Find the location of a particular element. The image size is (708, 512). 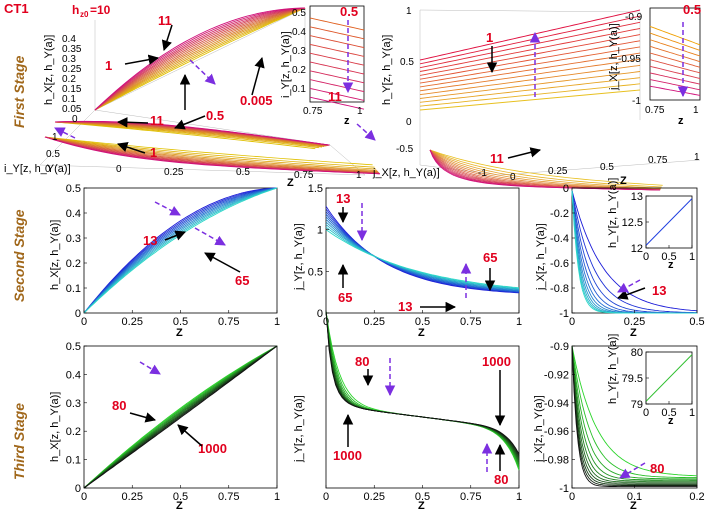

p1-iytick: 0 is located at coordinates (48, 169).